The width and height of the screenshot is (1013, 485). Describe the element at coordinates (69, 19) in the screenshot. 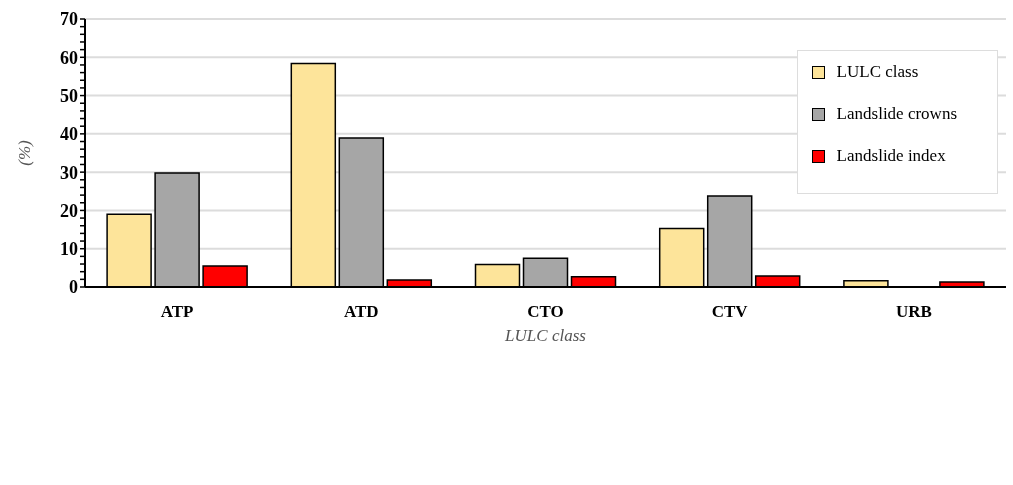

I see `y-tick-label: 70` at that location.